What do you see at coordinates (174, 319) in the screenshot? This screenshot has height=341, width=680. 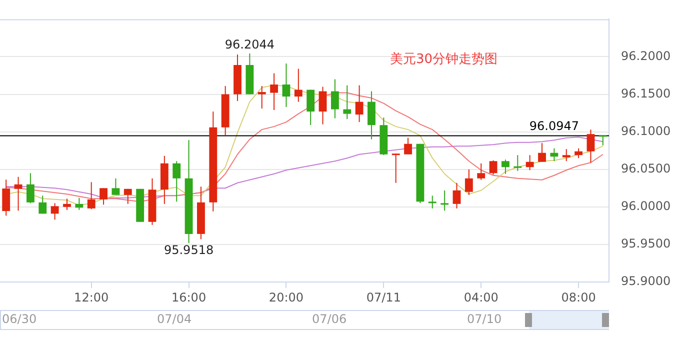 I see `text: 07/04` at bounding box center [174, 319].